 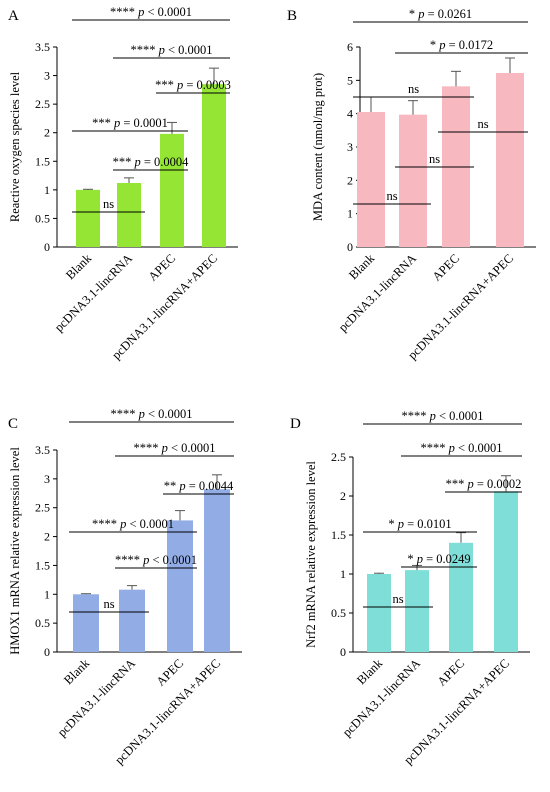 I want to click on panel-letter: B, so click(x=292, y=16).